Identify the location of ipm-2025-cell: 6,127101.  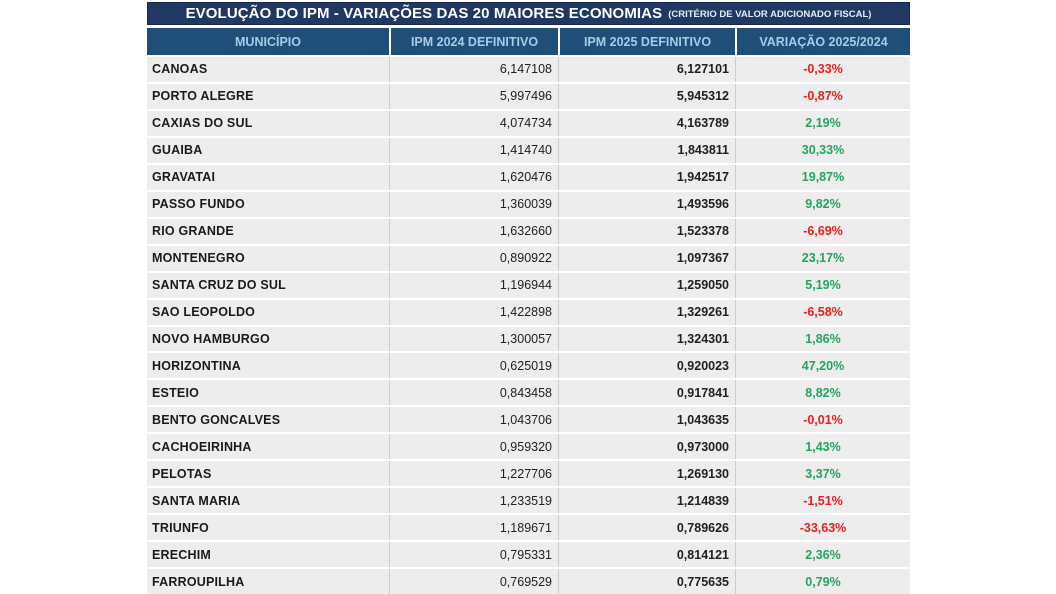
(646, 69).